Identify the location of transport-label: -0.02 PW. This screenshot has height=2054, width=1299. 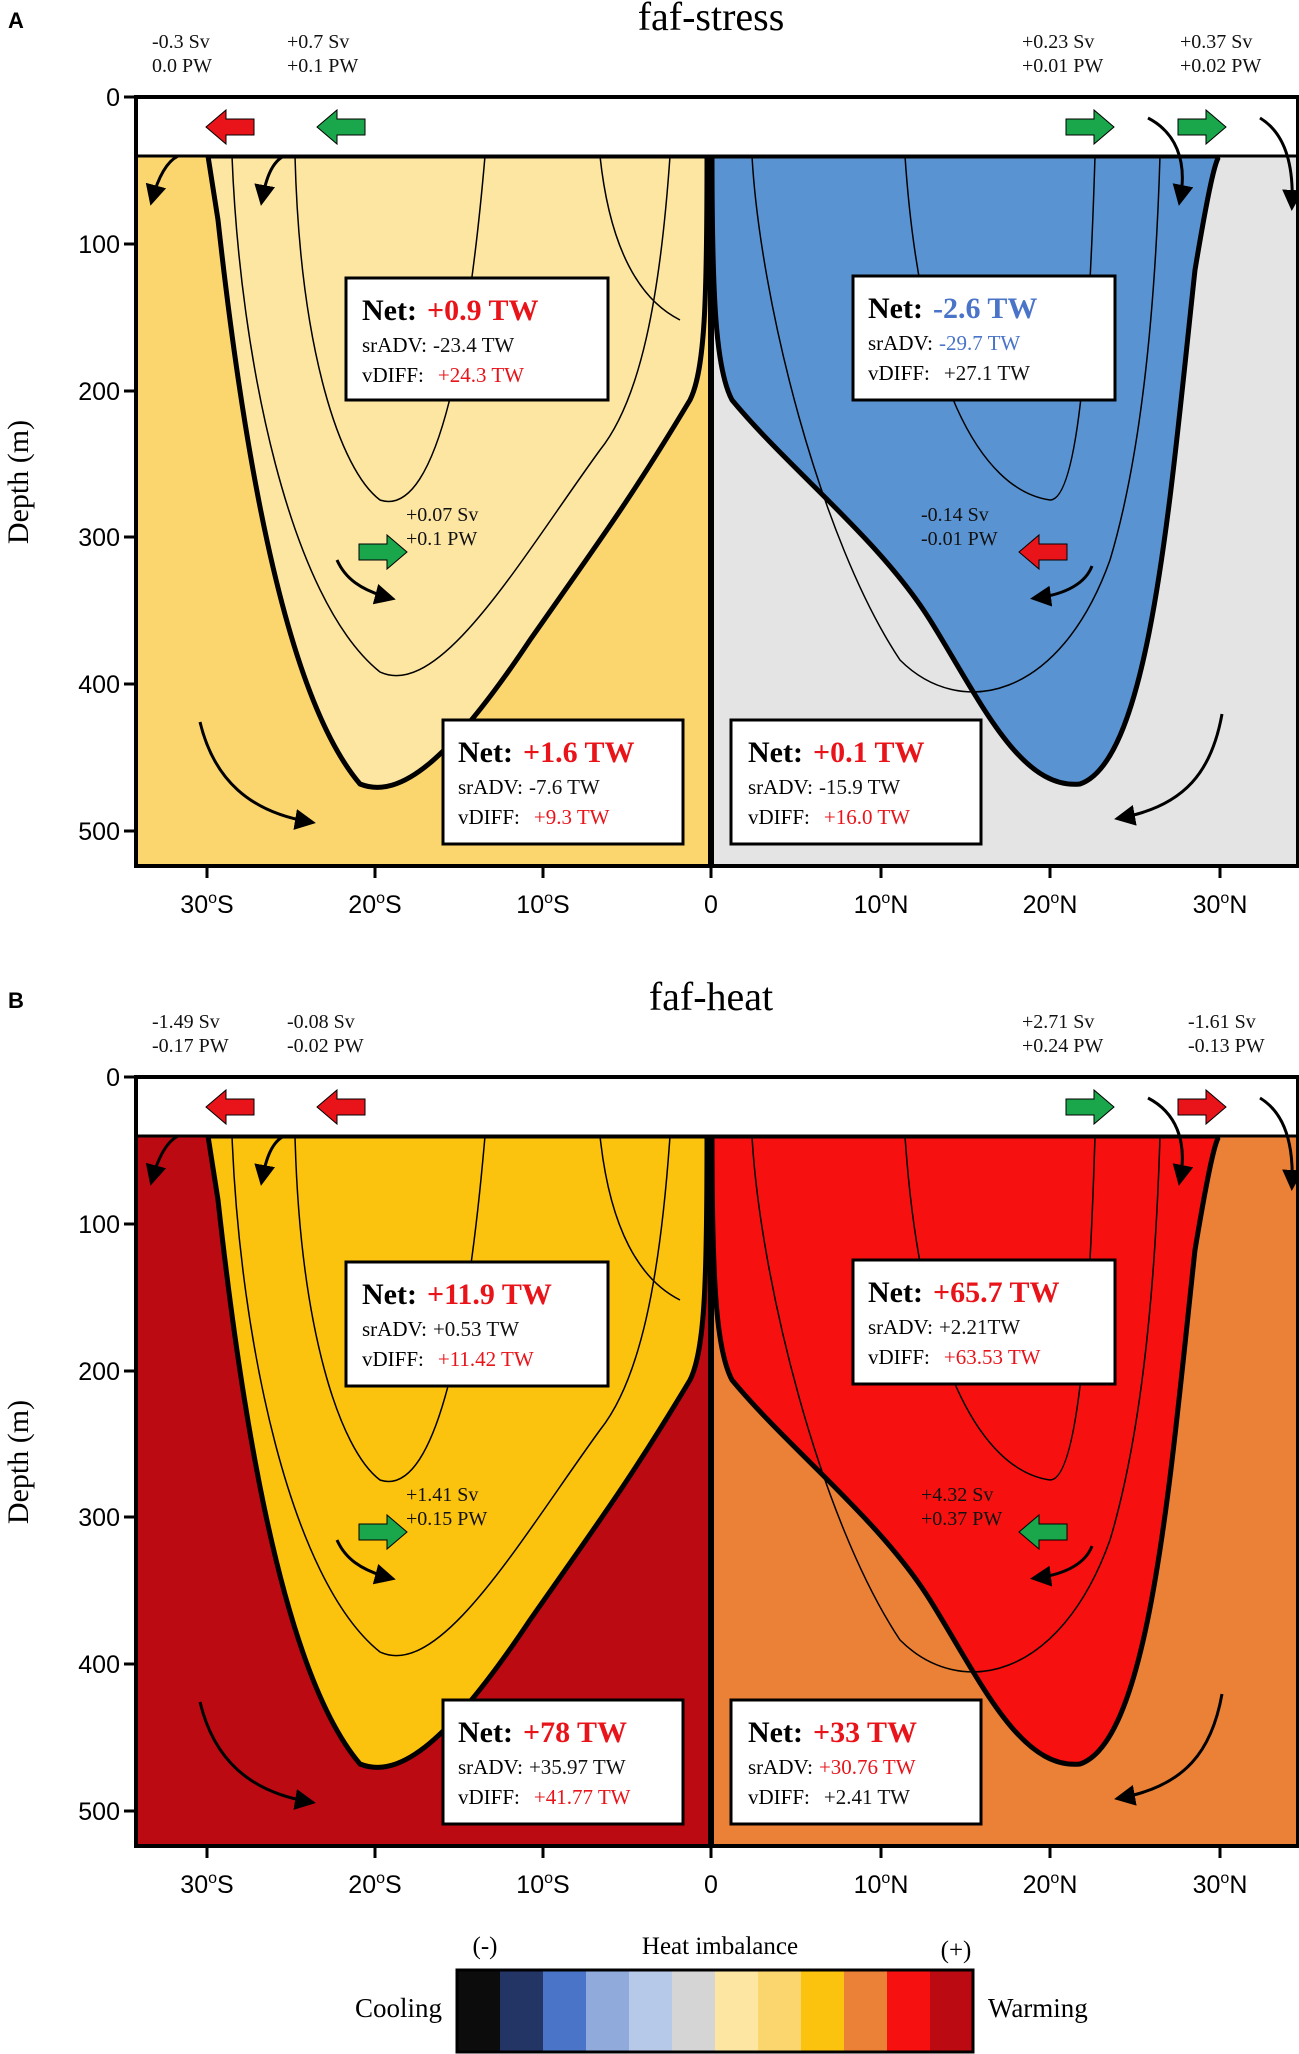
(325, 1046).